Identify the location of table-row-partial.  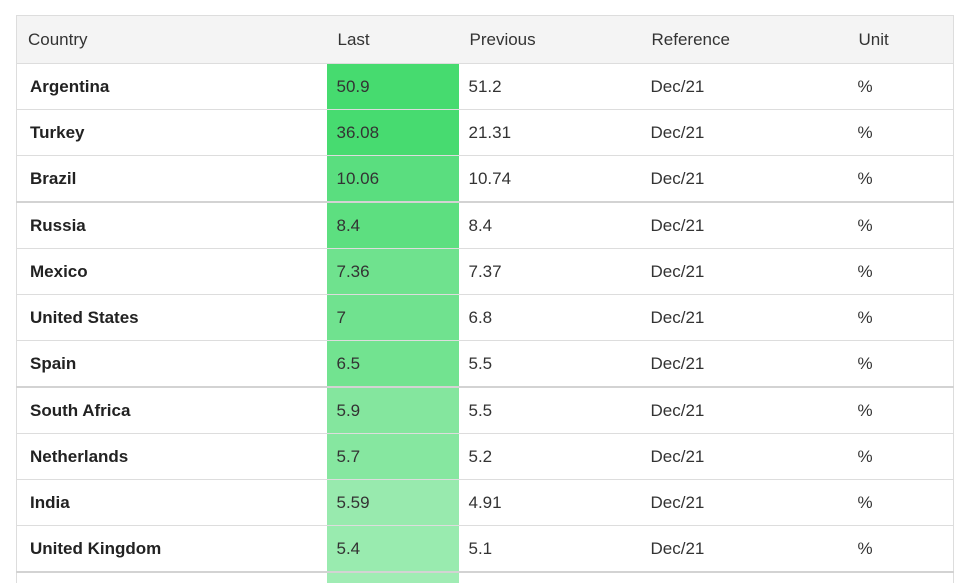
(485, 577).